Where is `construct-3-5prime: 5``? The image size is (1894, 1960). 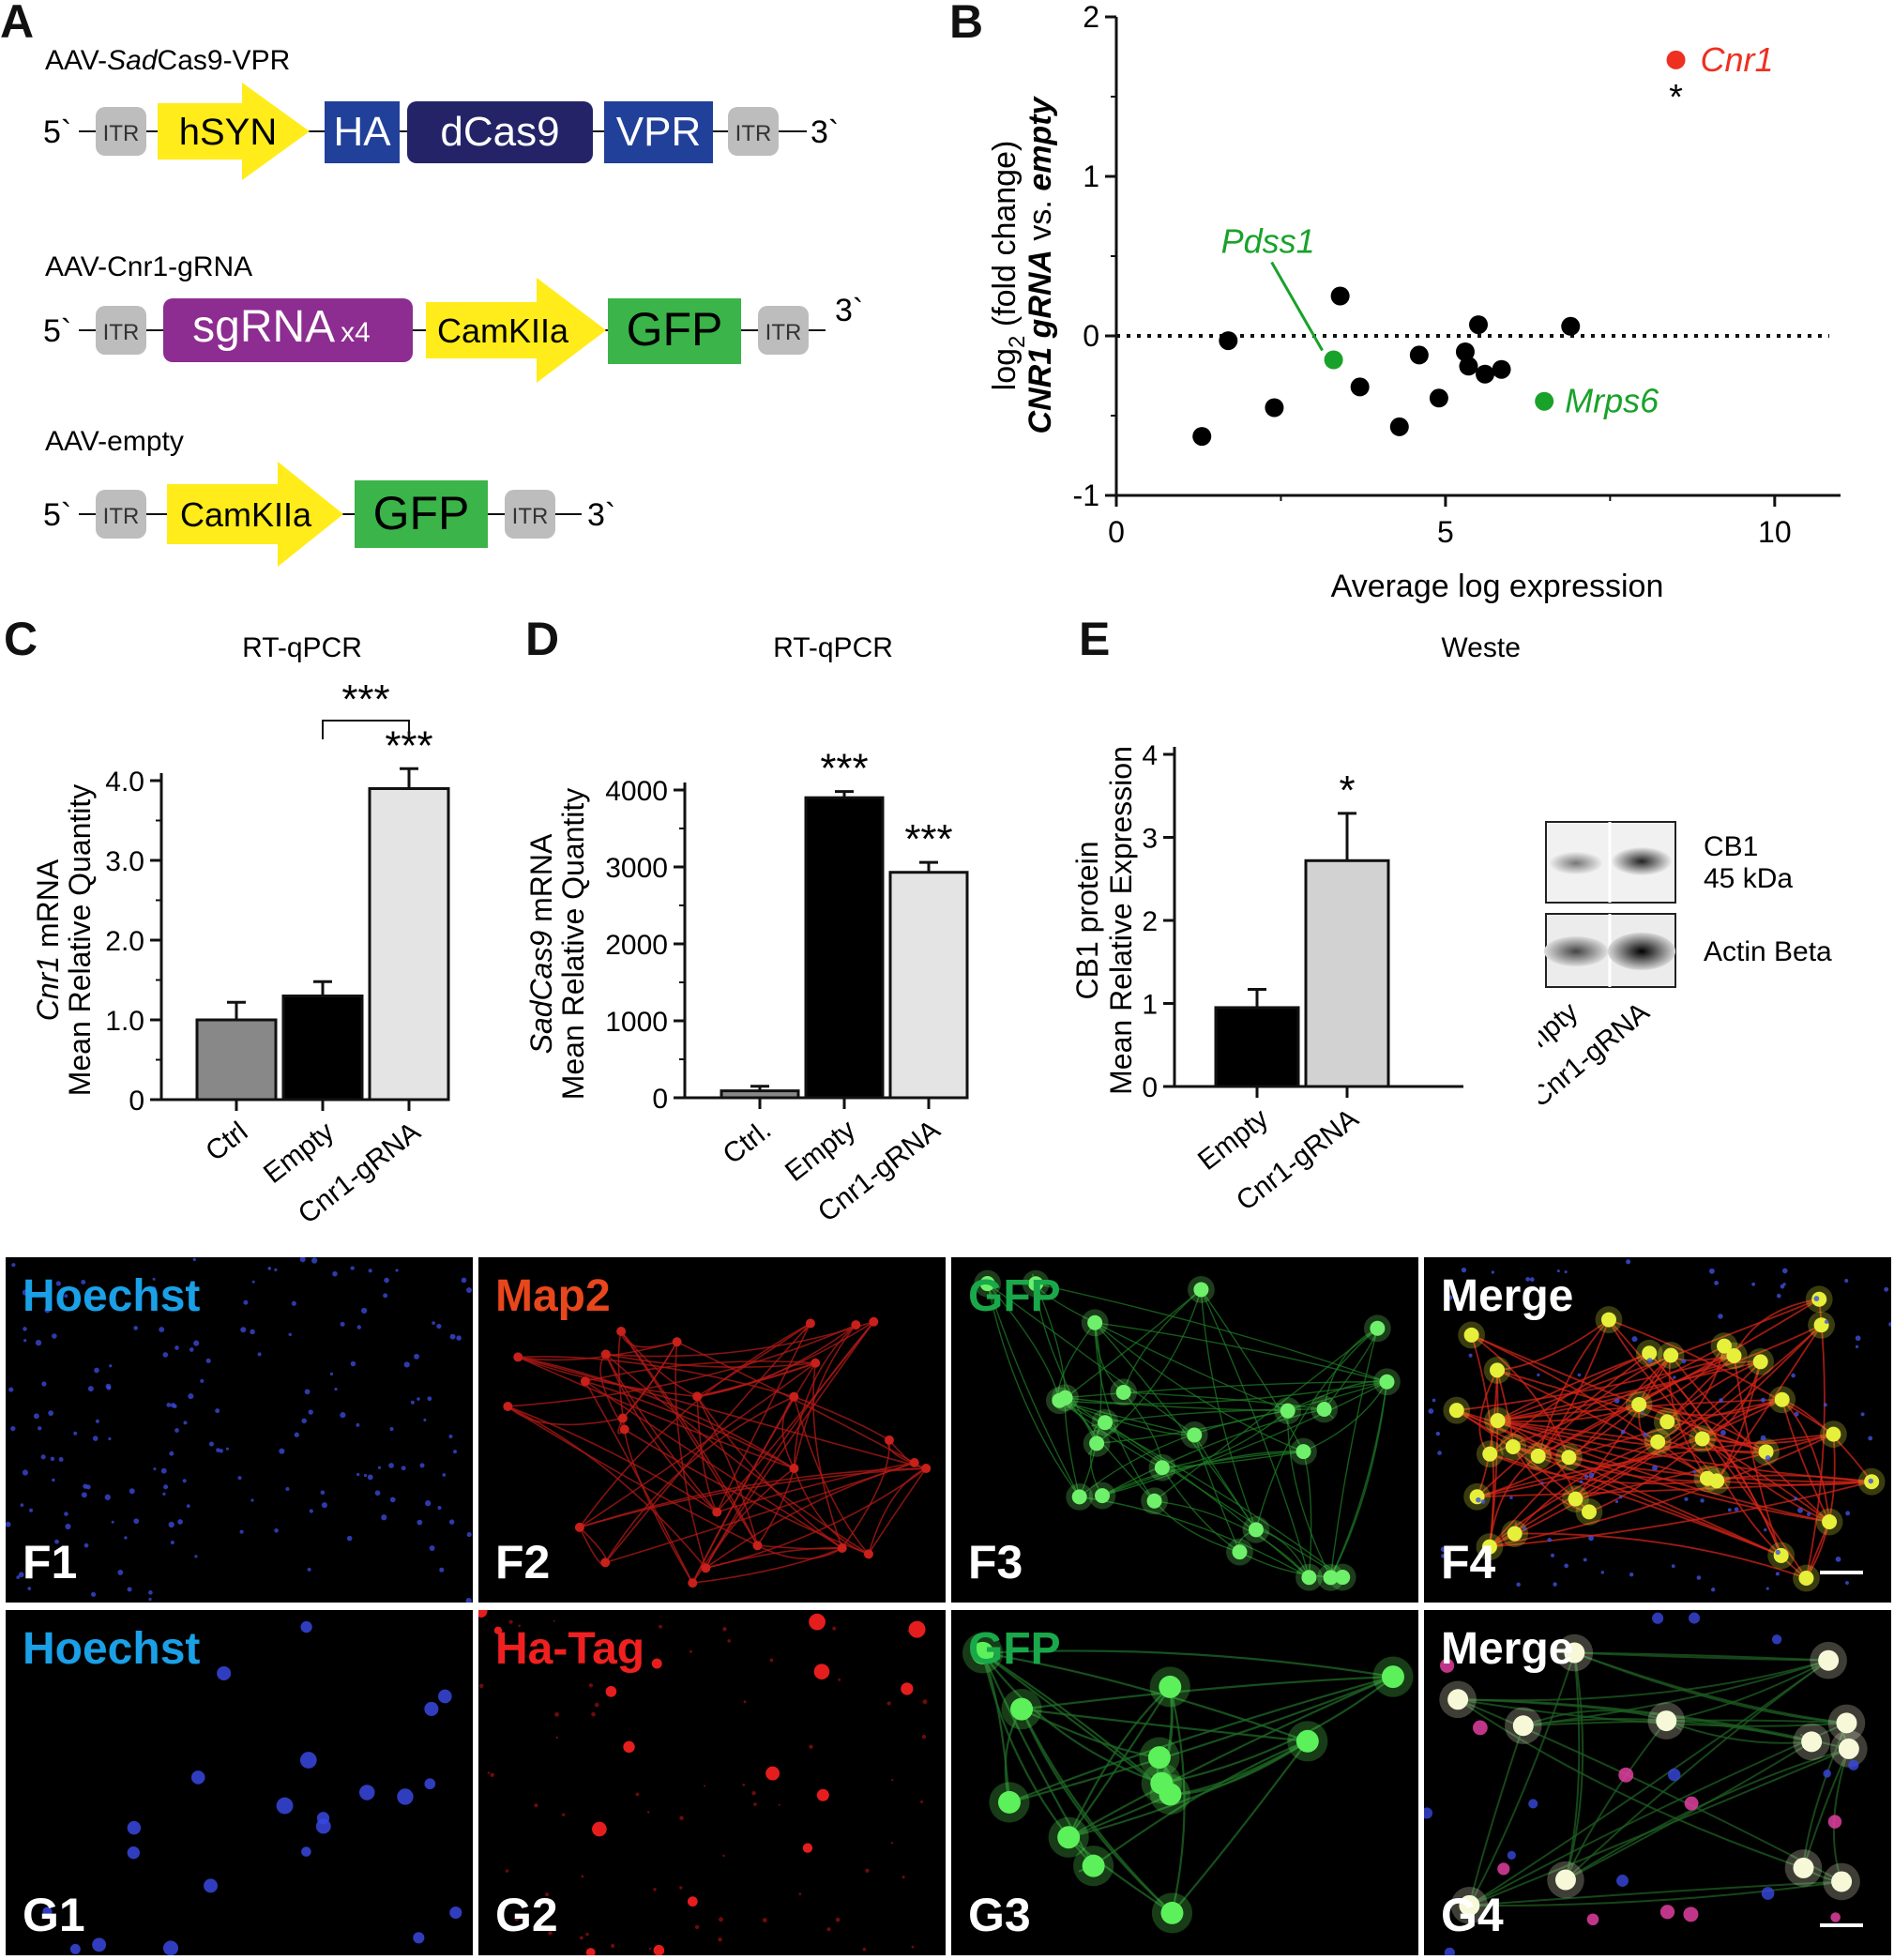
construct-3-5prime: 5` is located at coordinates (57, 515).